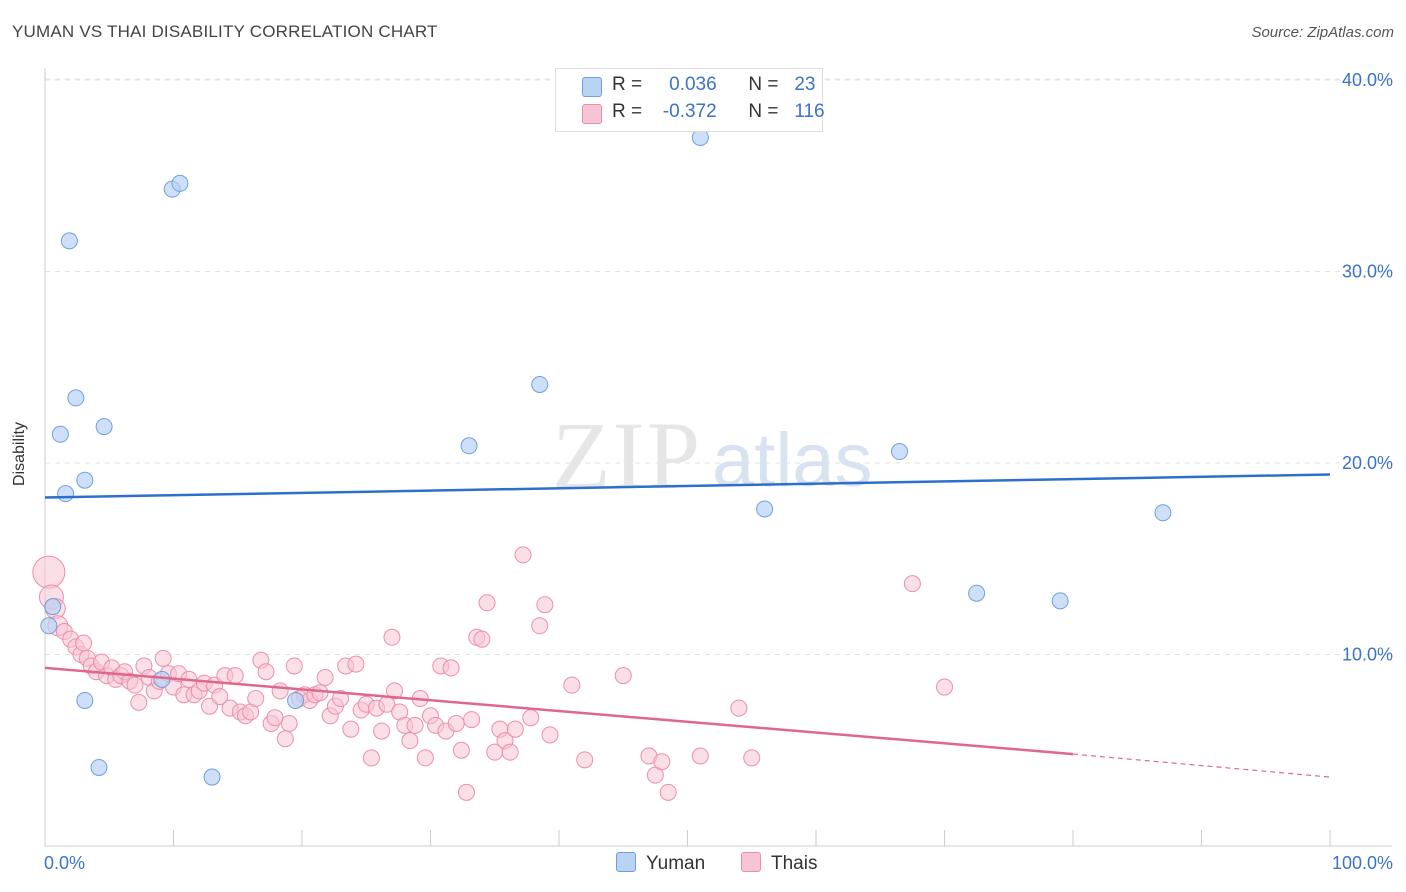 The height and width of the screenshot is (892, 1406). I want to click on yuman-r-value: 0.036, so click(693, 84).